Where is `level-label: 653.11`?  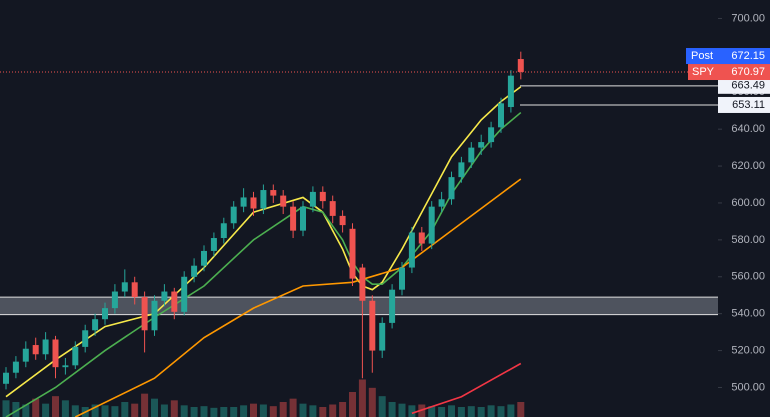 level-label: 653.11 is located at coordinates (748, 105).